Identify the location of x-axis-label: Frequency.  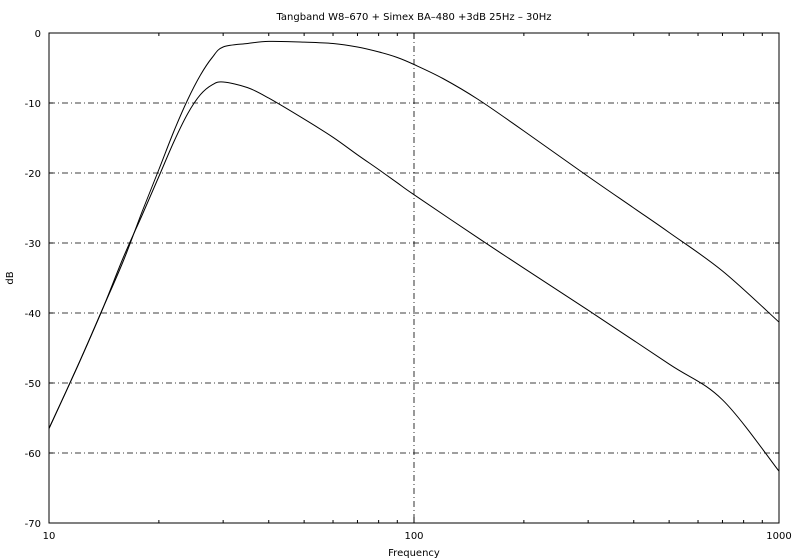
(414, 553).